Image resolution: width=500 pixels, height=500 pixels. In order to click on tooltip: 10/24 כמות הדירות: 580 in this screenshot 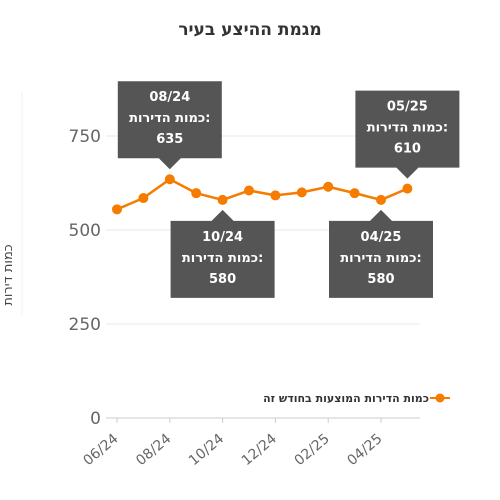, I will do `click(222, 253)`.